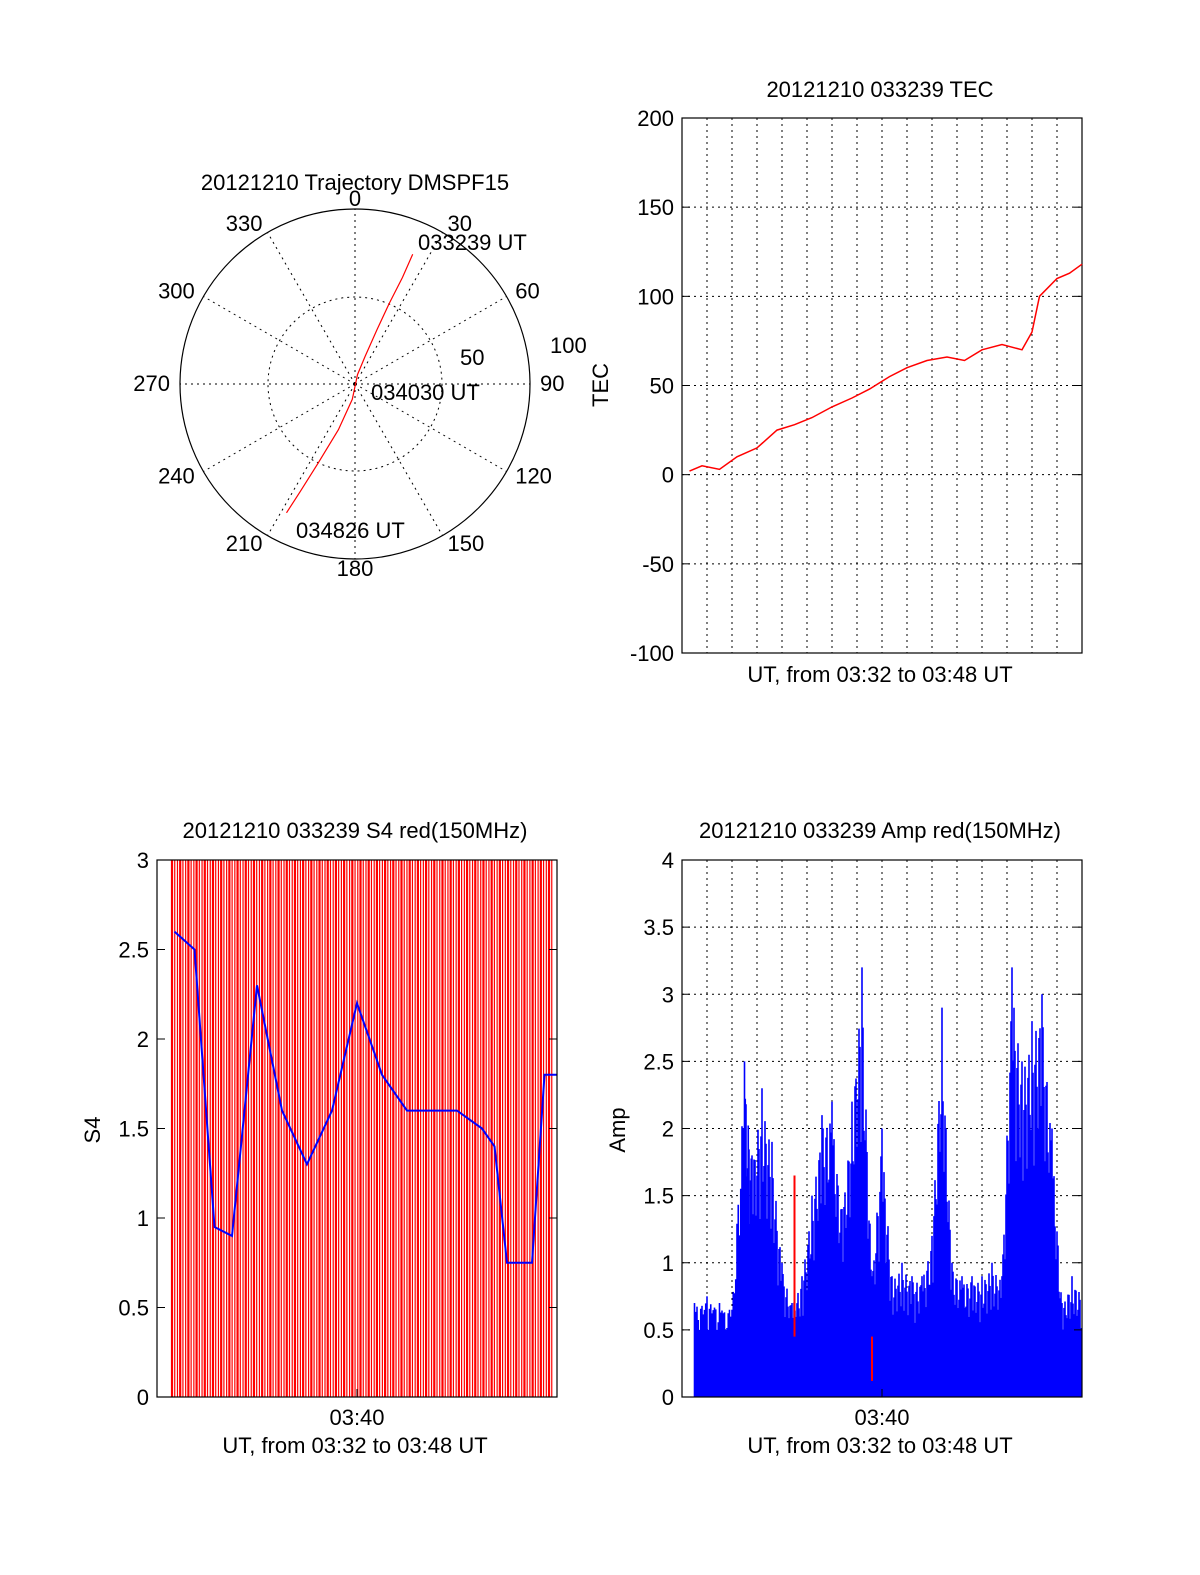  I want to click on polar-spokes, so click(355, 384).